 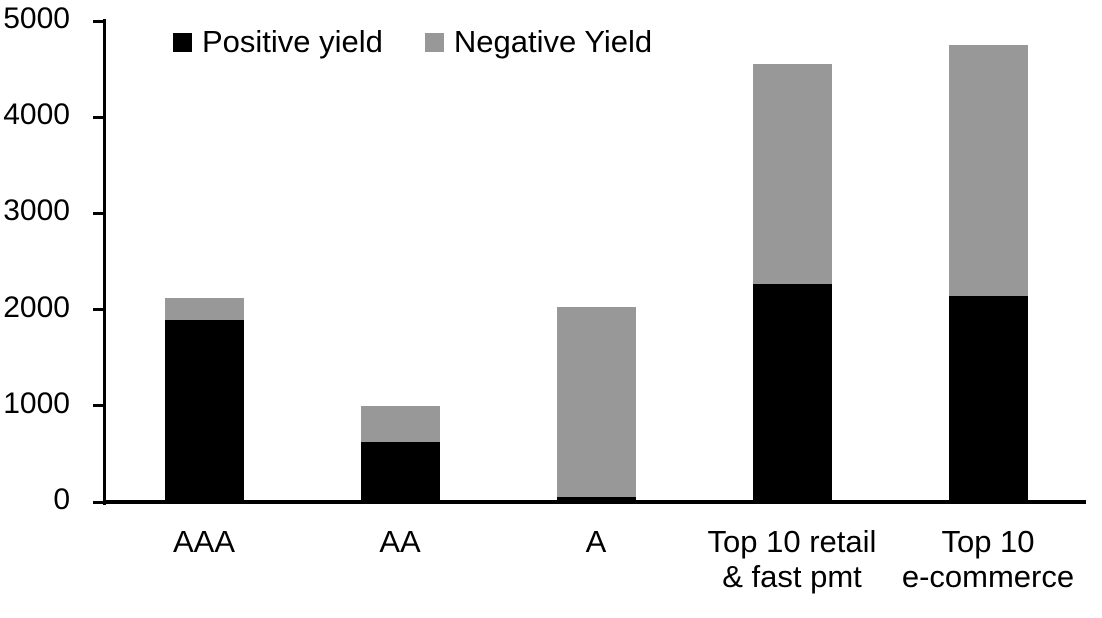 I want to click on x-axis-label-a: A, so click(x=596, y=541).